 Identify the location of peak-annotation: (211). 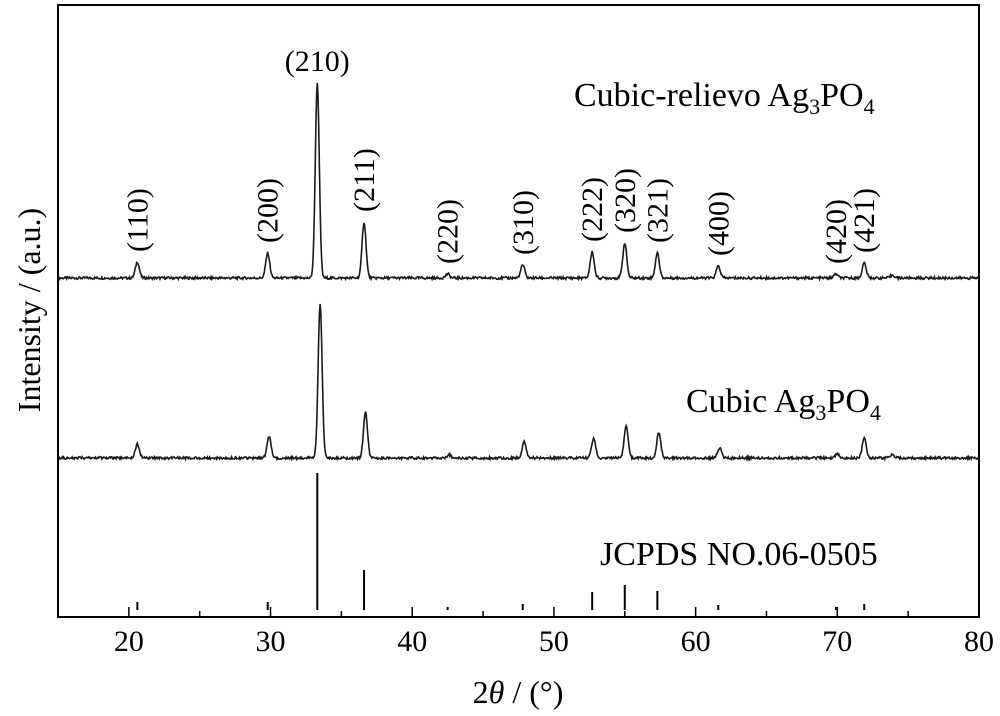
(364, 180).